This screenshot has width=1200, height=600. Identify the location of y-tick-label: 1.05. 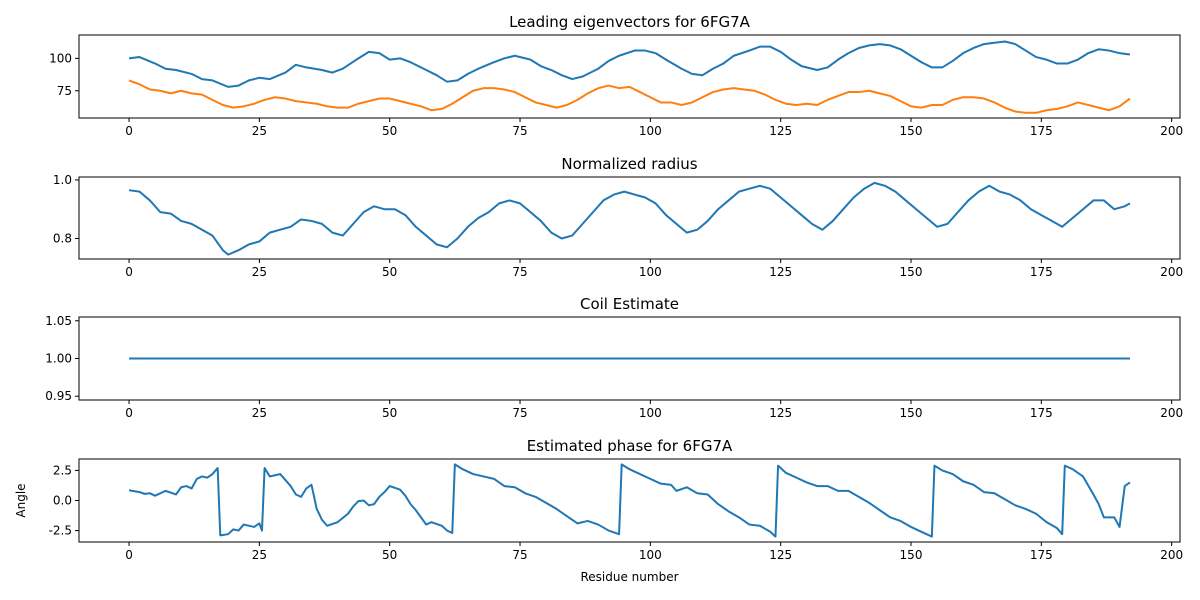
(58, 321).